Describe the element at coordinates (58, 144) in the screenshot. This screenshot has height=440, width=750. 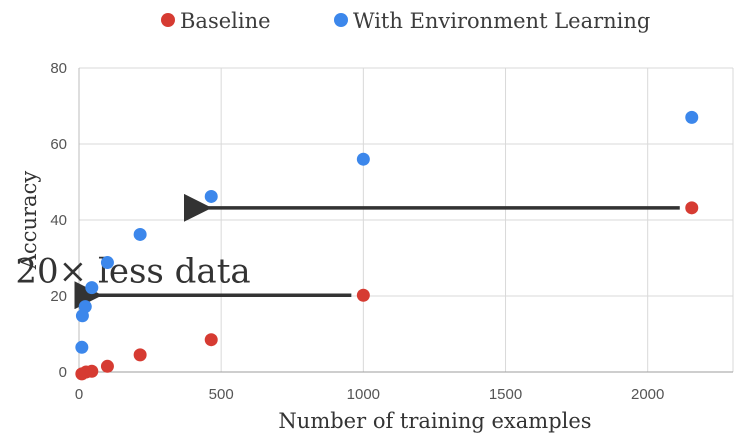
I see `y-tick-label: 60` at that location.